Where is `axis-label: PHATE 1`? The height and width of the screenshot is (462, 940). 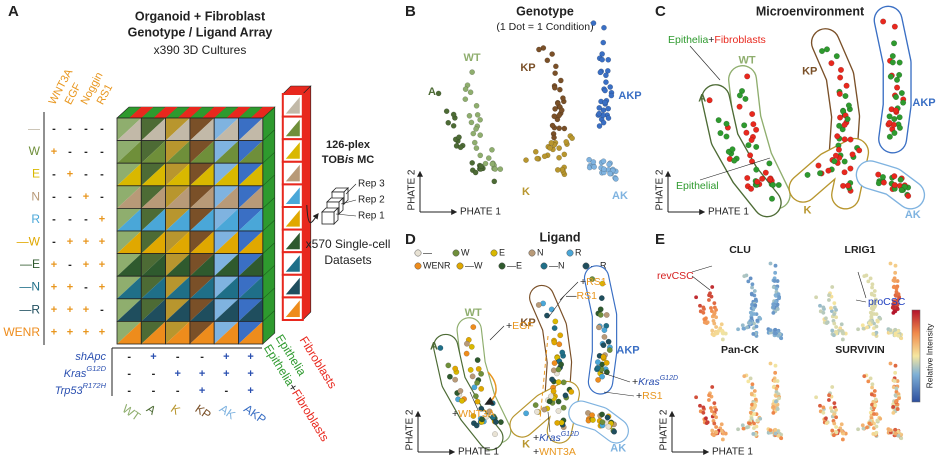 axis-label: PHATE 1 is located at coordinates (480, 212).